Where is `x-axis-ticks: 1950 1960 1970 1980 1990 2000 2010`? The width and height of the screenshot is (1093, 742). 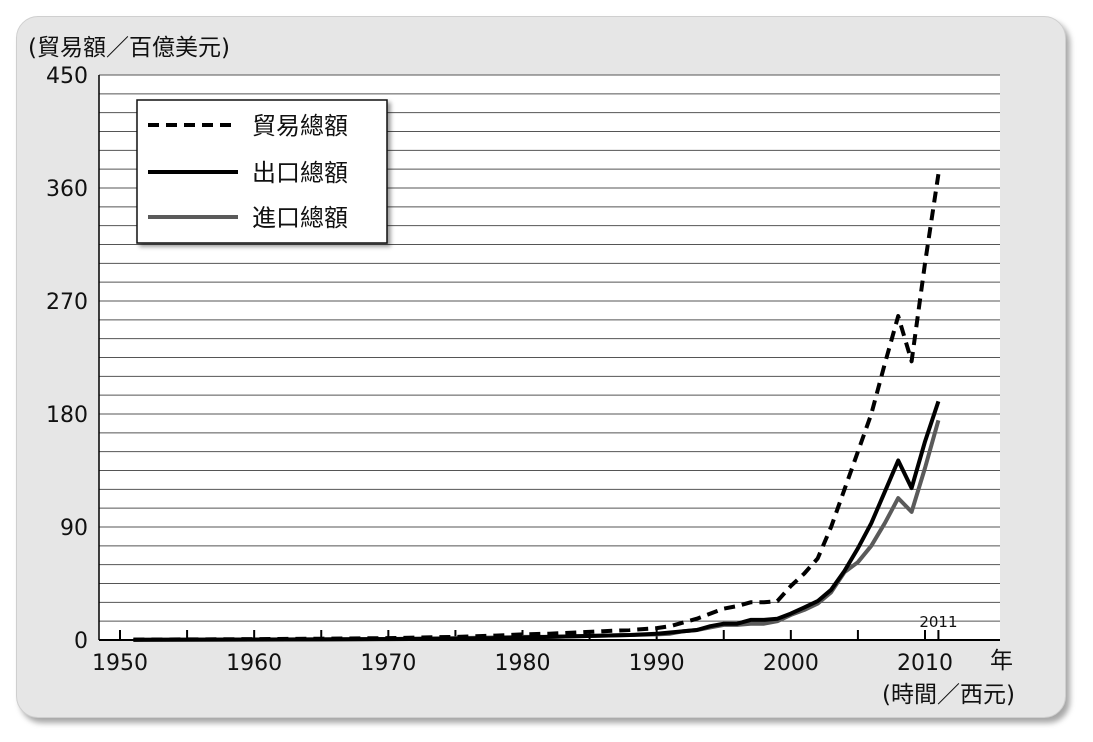
x-axis-ticks: 1950 1960 1970 1980 1990 2000 2010 is located at coordinates (522, 653).